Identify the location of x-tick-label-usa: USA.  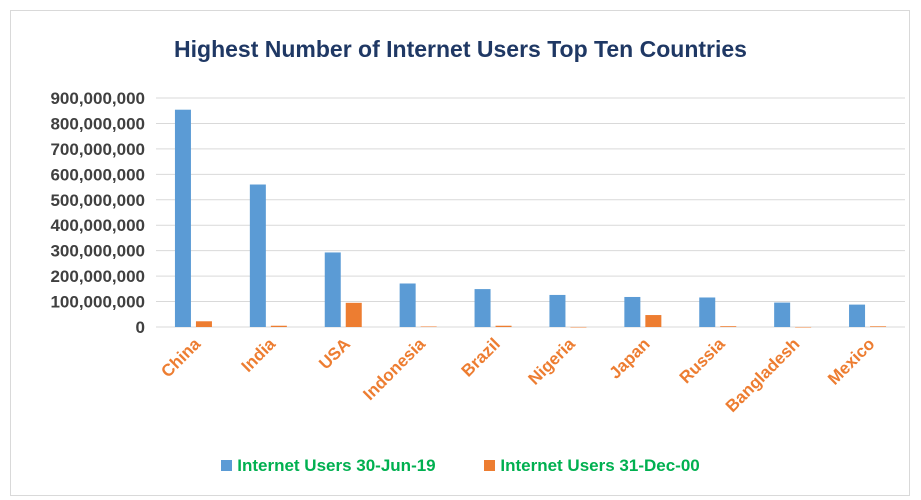
(334, 353).